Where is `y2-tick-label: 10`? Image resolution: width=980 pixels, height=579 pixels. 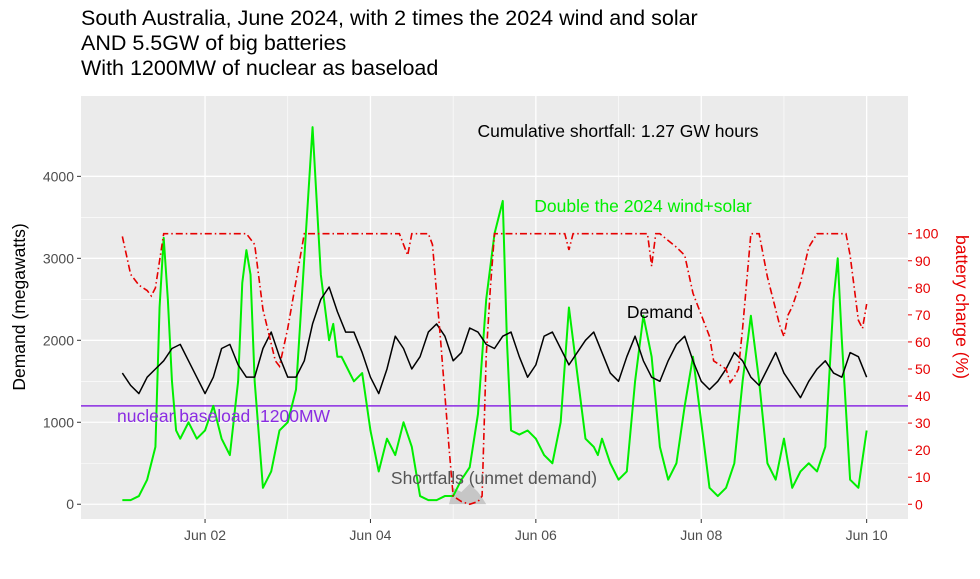 y2-tick-label: 10 is located at coordinates (923, 477).